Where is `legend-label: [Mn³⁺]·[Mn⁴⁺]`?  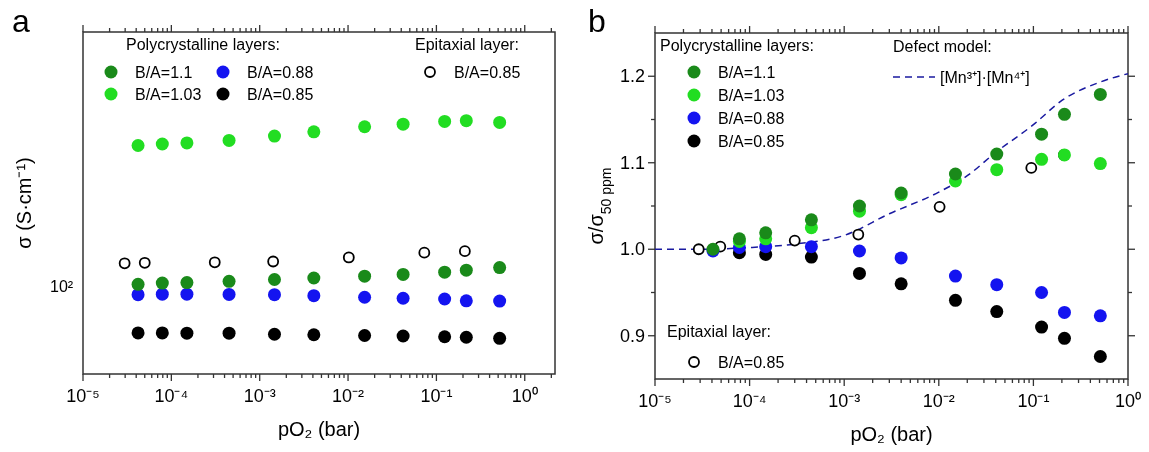
legend-label: [Mn³⁺]·[Mn⁴⁺] is located at coordinates (985, 77).